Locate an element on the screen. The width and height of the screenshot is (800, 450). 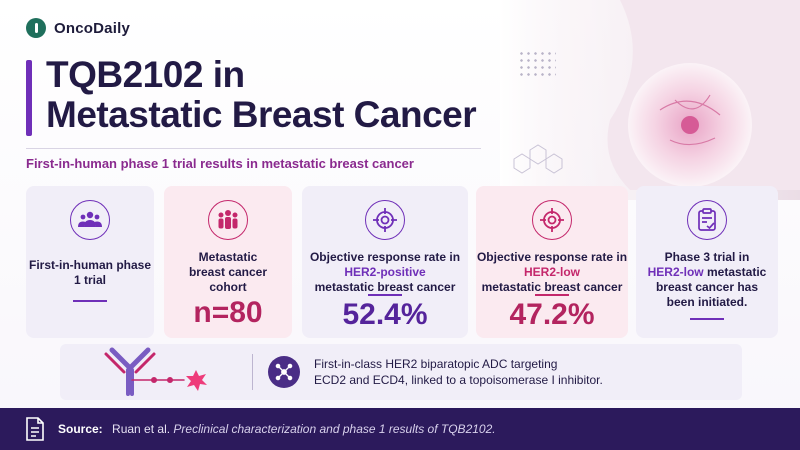
page-title: TQB2102 in Metastatic Breast Cancer is located at coordinates (261, 94).